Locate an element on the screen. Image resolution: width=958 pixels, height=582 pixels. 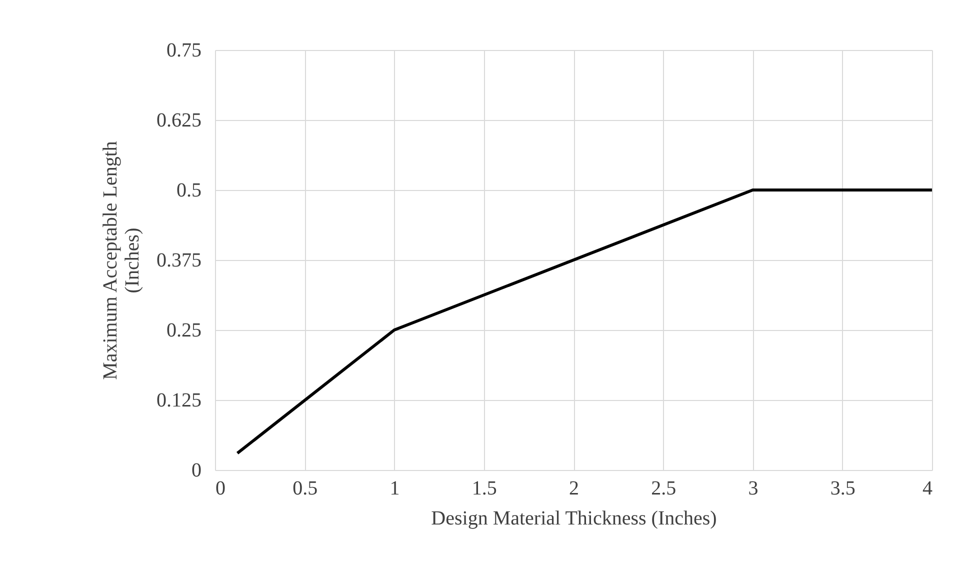
y-tick-label: 0.375 is located at coordinates (179, 261).